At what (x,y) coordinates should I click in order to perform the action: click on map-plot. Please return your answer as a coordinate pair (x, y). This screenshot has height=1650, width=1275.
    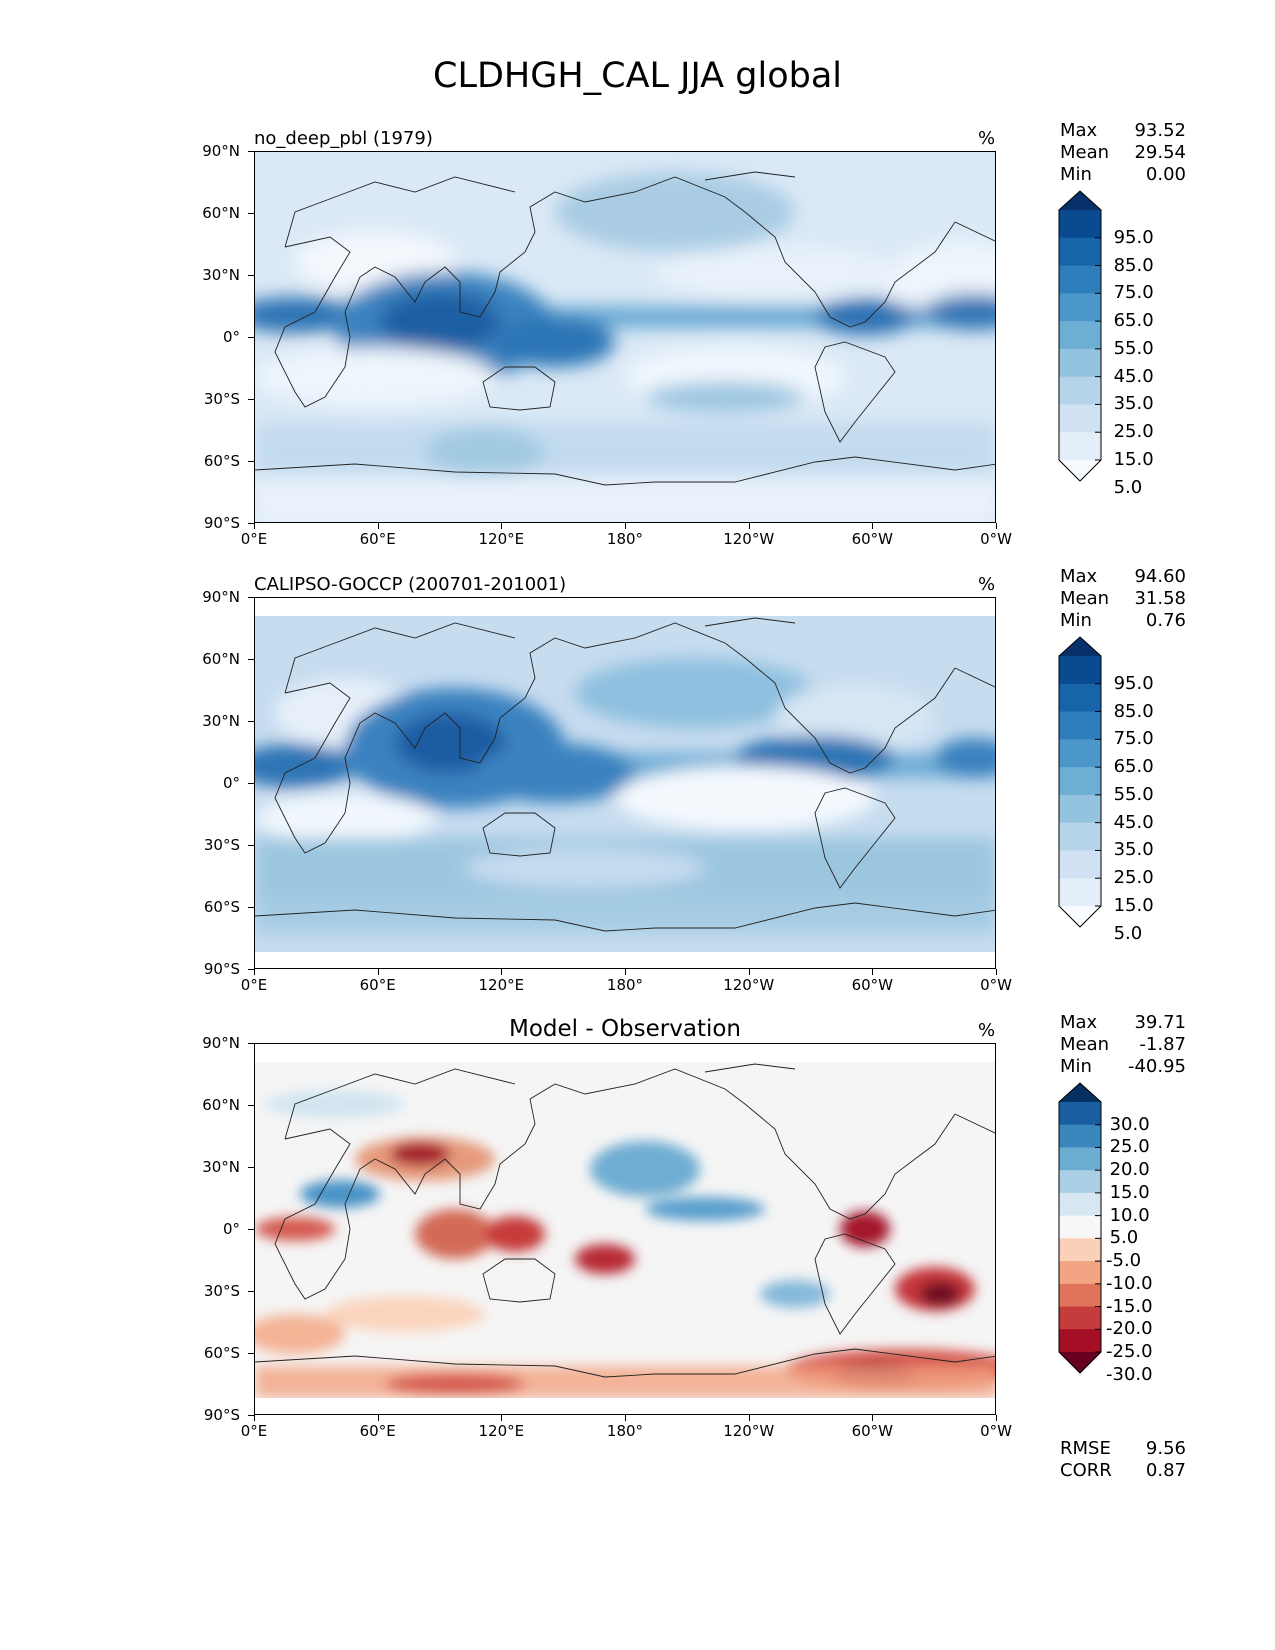
    Looking at the image, I should click on (625, 783).